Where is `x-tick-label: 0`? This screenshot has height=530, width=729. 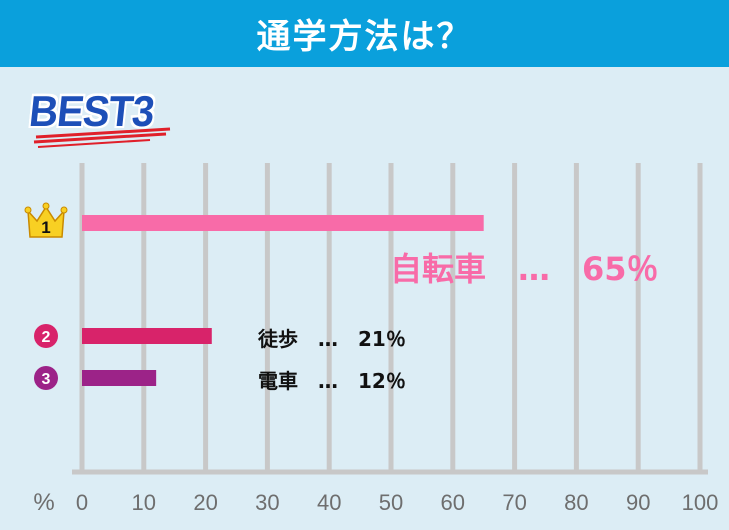 x-tick-label: 0 is located at coordinates (82, 502).